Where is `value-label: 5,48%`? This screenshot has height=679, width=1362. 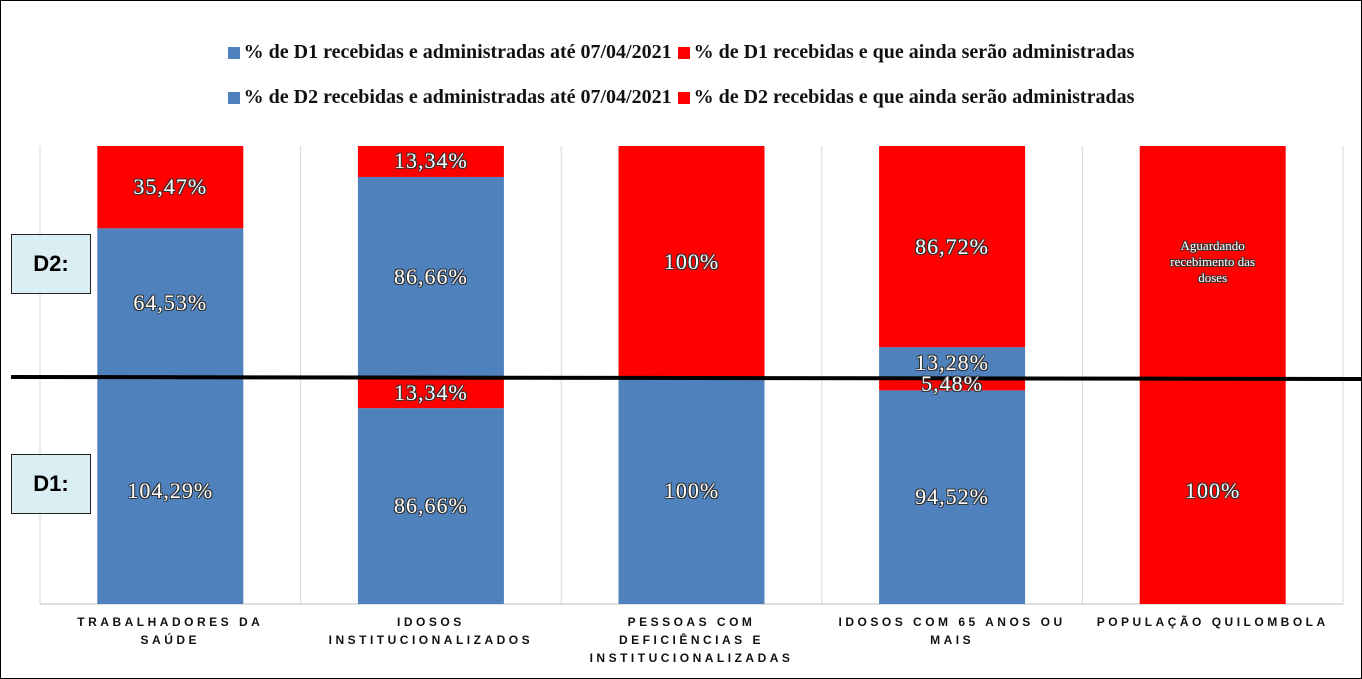
value-label: 5,48% is located at coordinates (952, 384).